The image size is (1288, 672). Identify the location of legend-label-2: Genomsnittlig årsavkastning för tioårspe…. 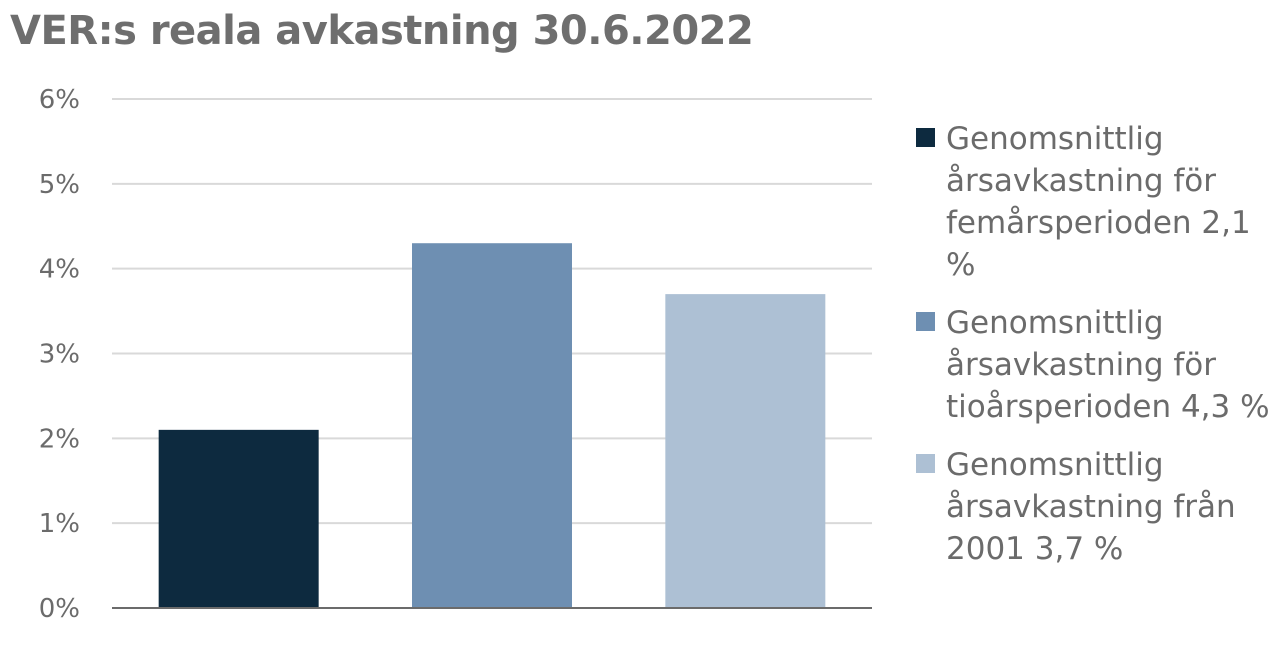
(1108, 365).